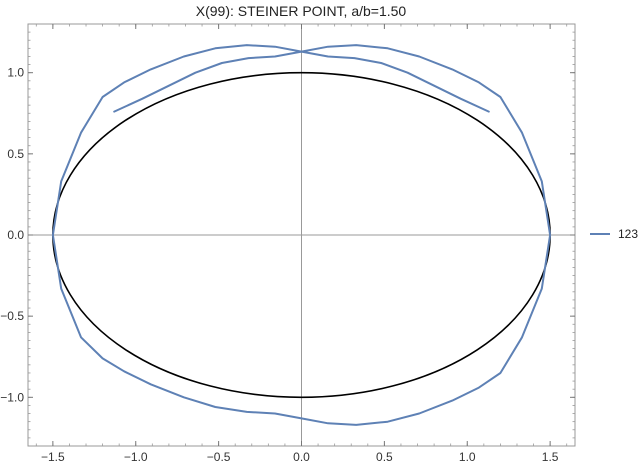 This screenshot has height=466, width=643. I want to click on x-tick-label: 0.0, so click(301, 457).